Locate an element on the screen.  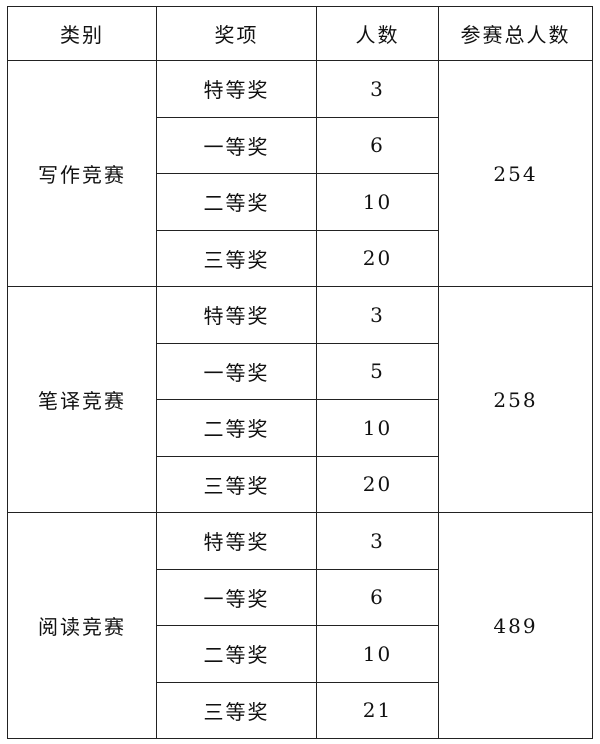
table-row: 一等奖 5 is located at coordinates (300, 371).